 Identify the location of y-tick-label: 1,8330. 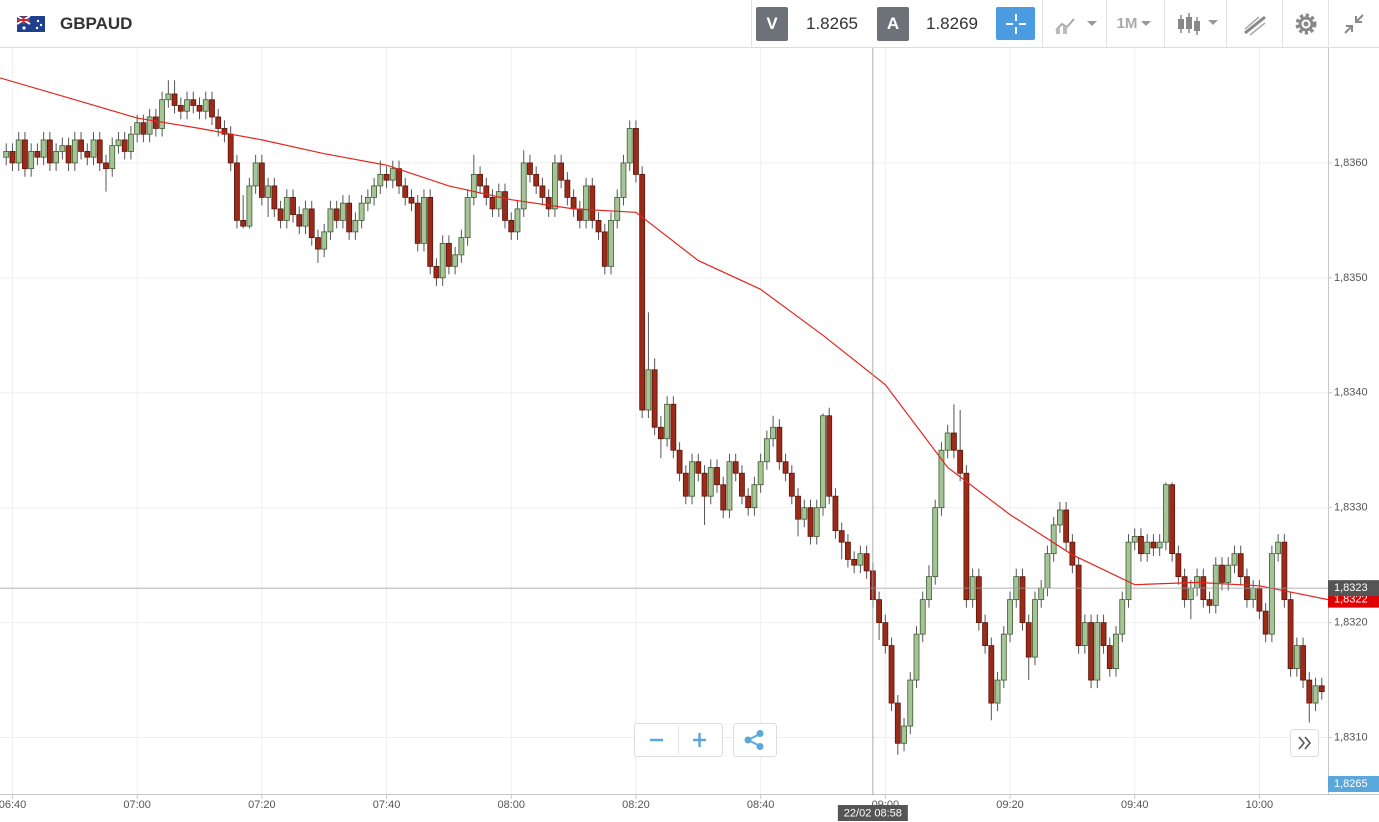
(1351, 508).